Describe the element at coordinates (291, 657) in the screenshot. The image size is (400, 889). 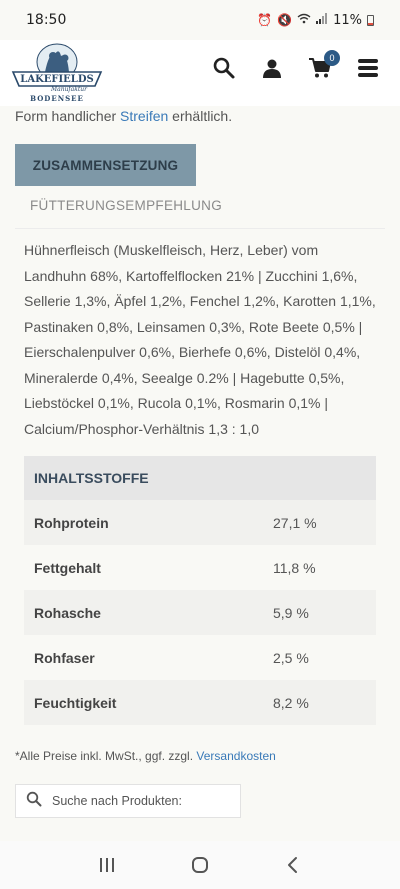
I see `row-value: 2,5 %` at that location.